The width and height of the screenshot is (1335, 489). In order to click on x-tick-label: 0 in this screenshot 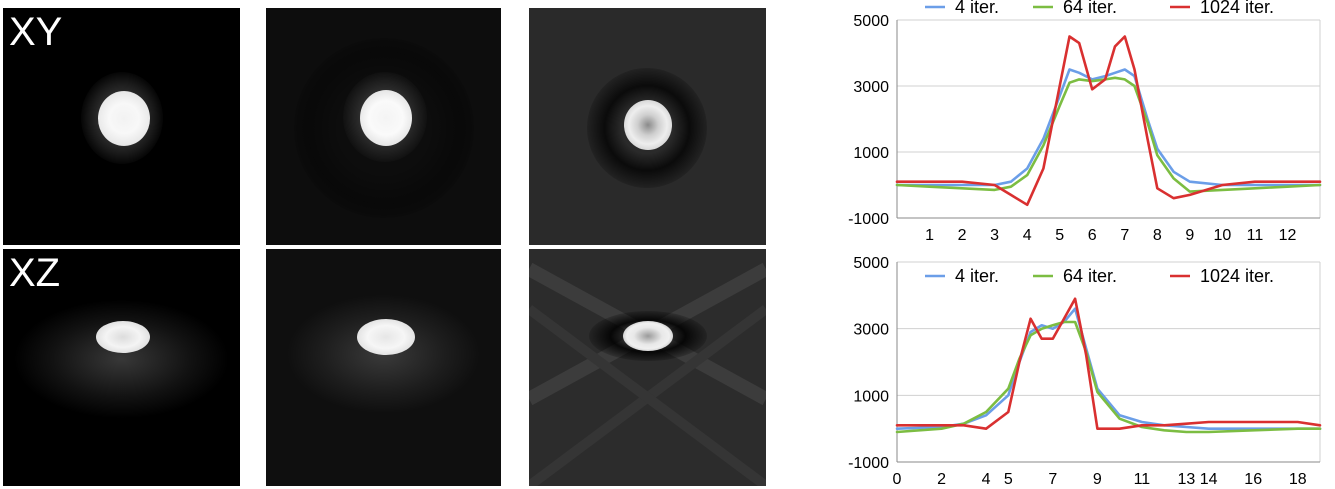, I will do `click(897, 479)`.